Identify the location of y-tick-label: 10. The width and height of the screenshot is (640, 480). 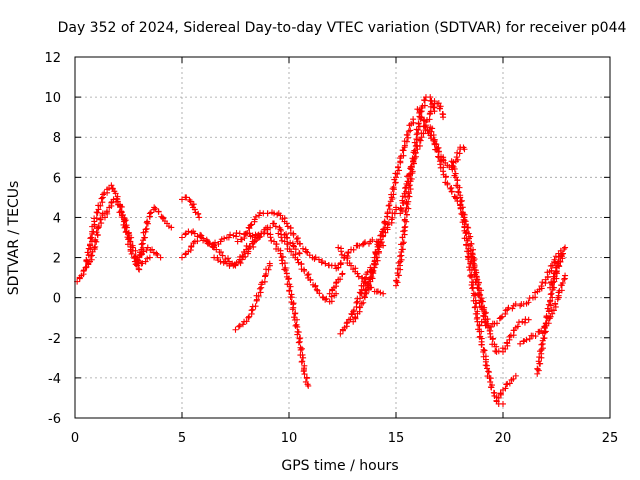
(52, 98).